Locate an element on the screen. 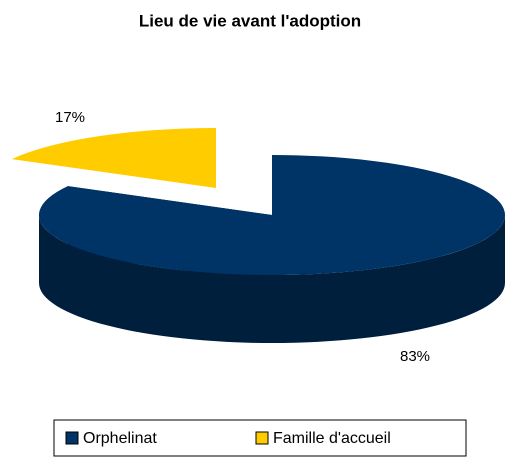 The height and width of the screenshot is (461, 509). chart-title: Lieu de vie avant l'adoption is located at coordinates (250, 20).